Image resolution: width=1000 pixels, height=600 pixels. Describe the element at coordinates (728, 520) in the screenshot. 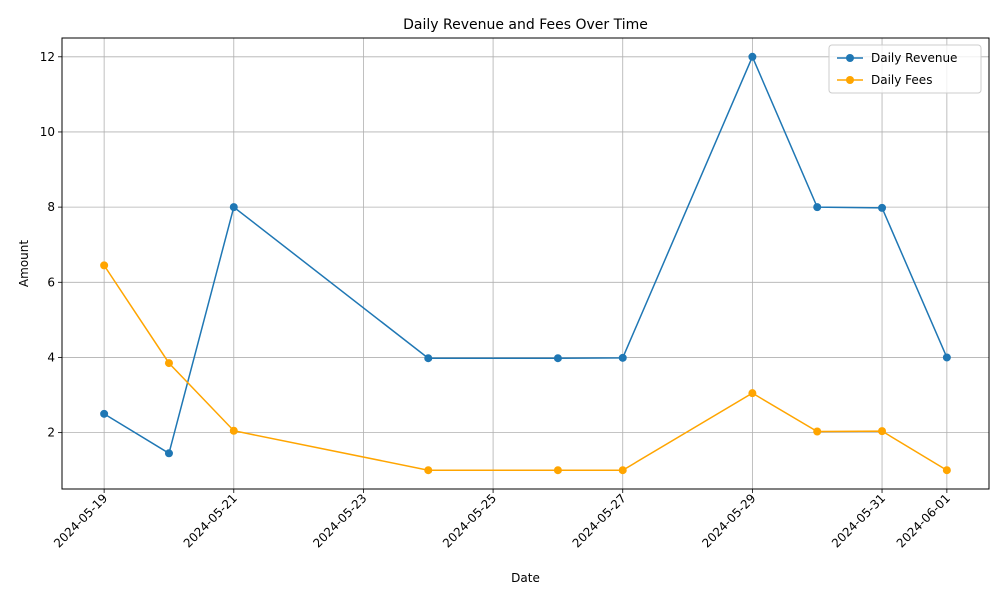

I see `x-tick-label: 2024-05-29` at that location.